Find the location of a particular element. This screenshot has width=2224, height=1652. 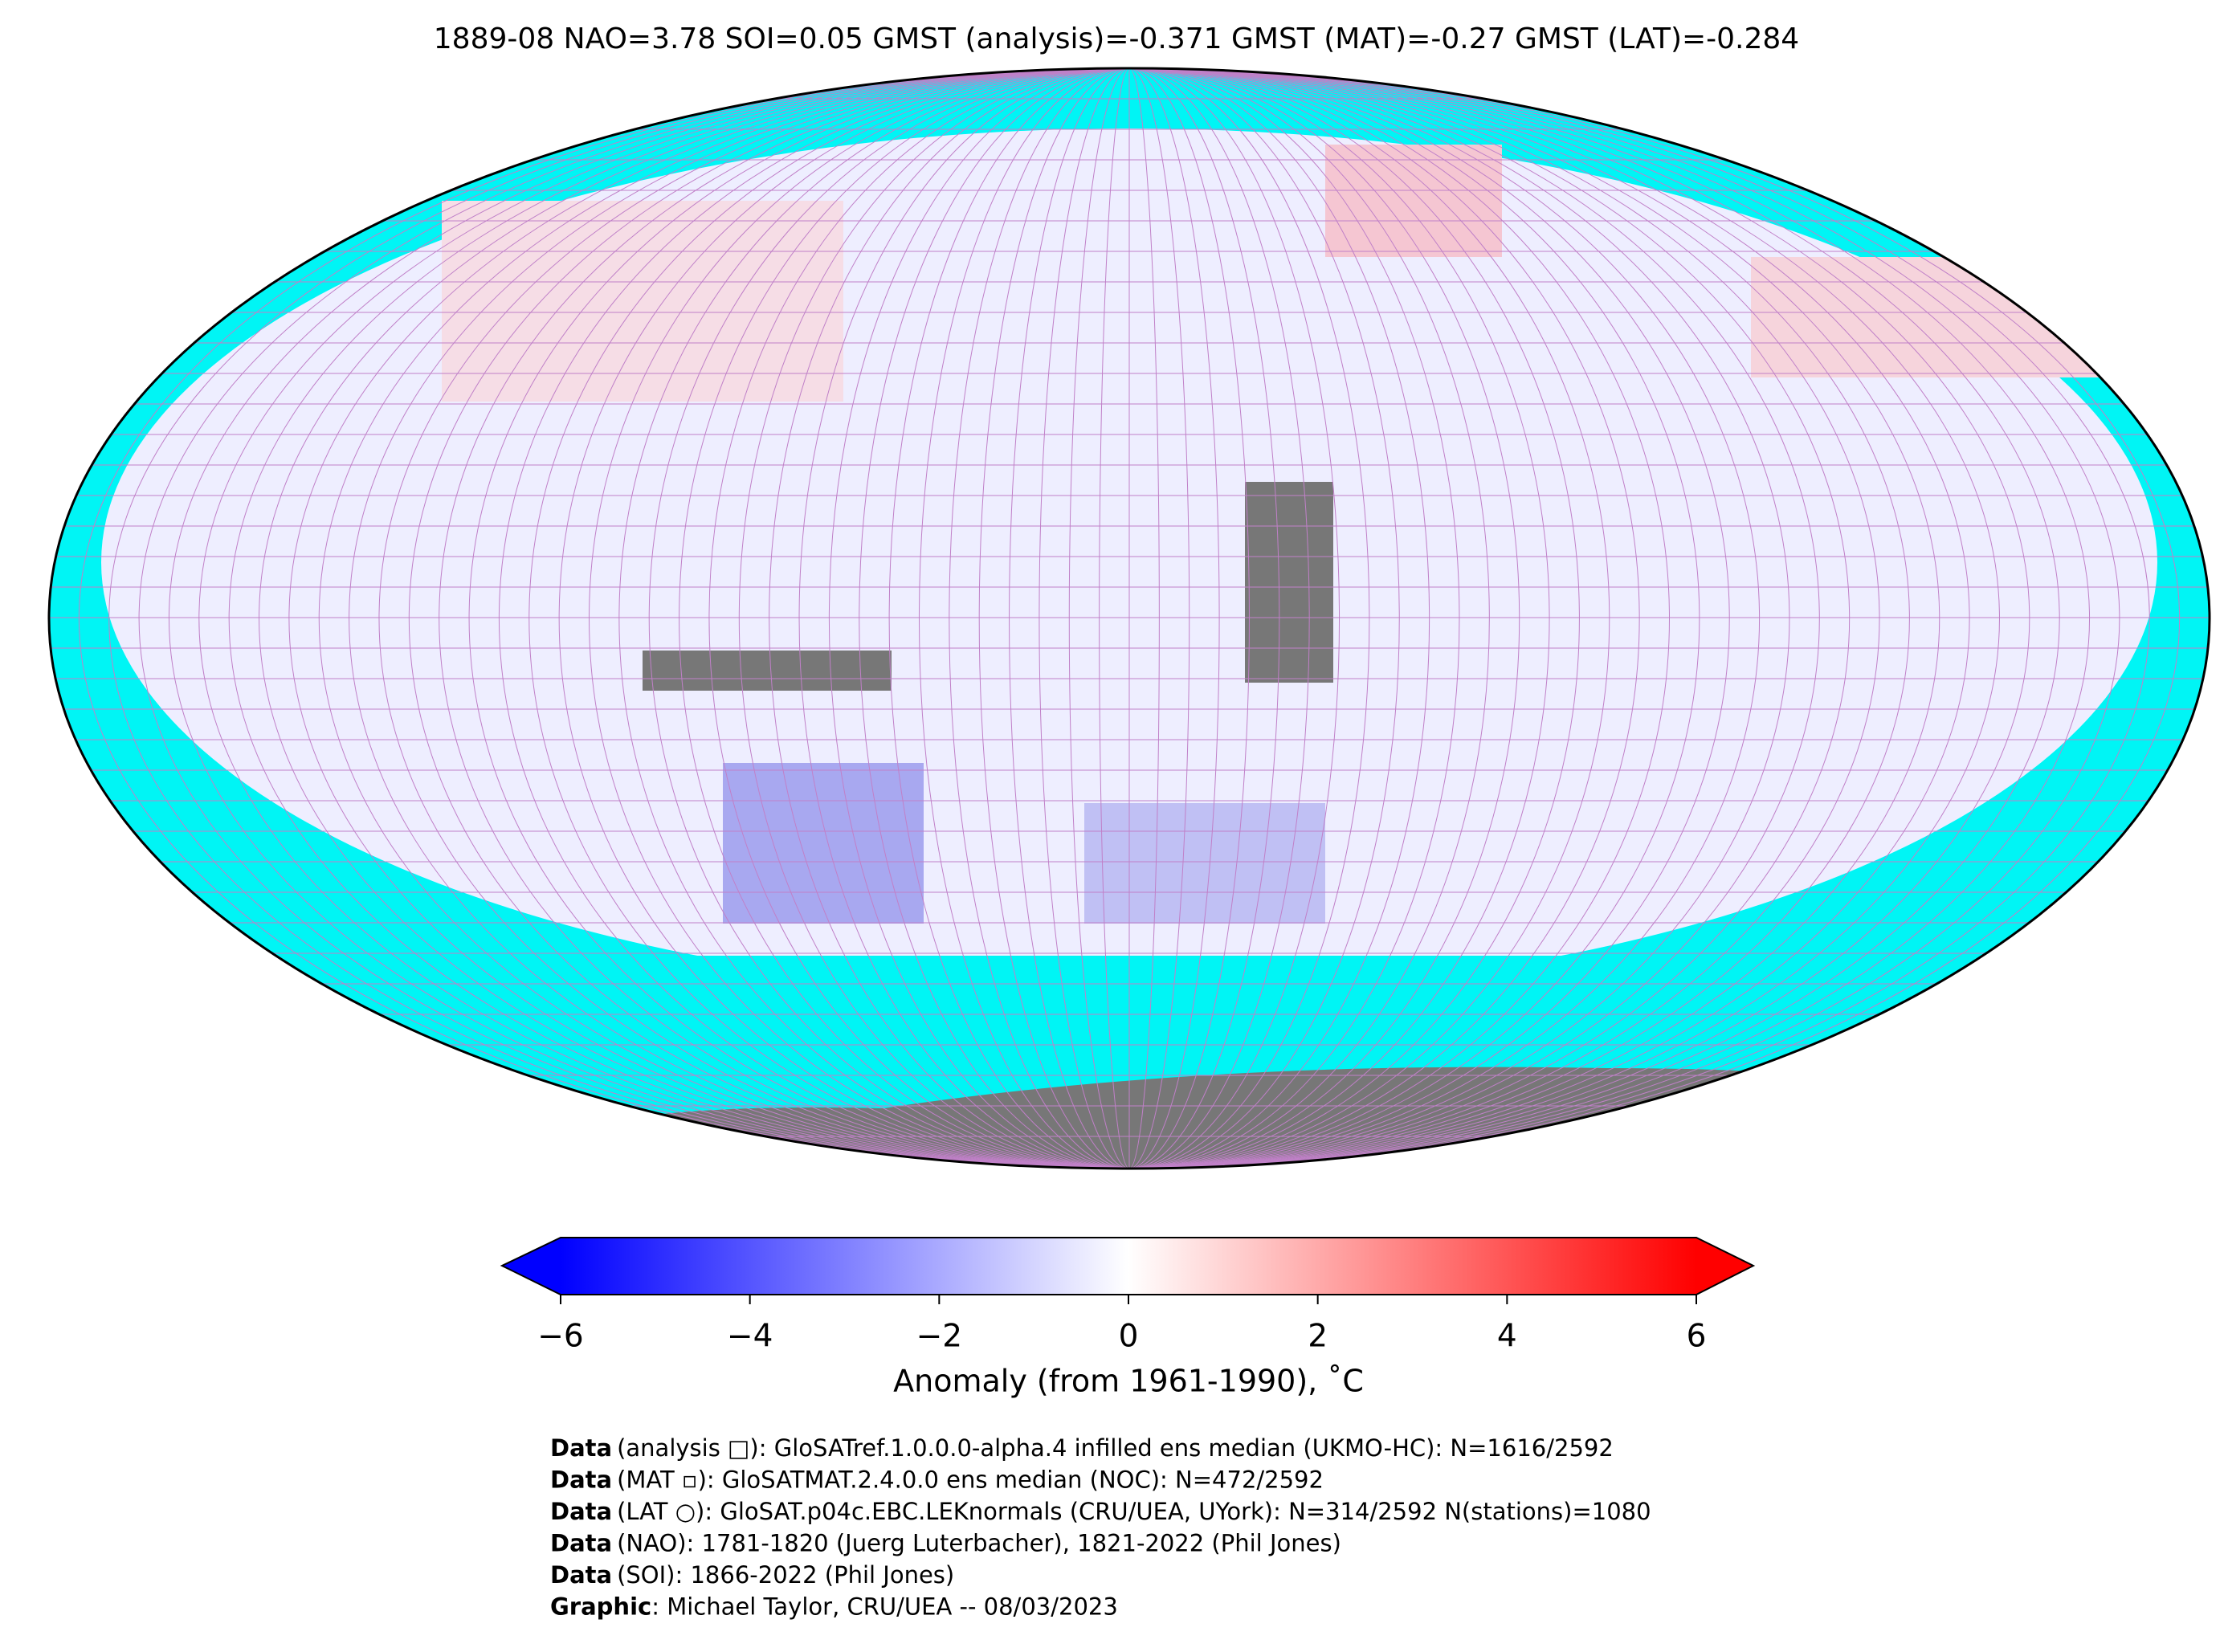

colorbar-tick-label: 4 is located at coordinates (1507, 1337).